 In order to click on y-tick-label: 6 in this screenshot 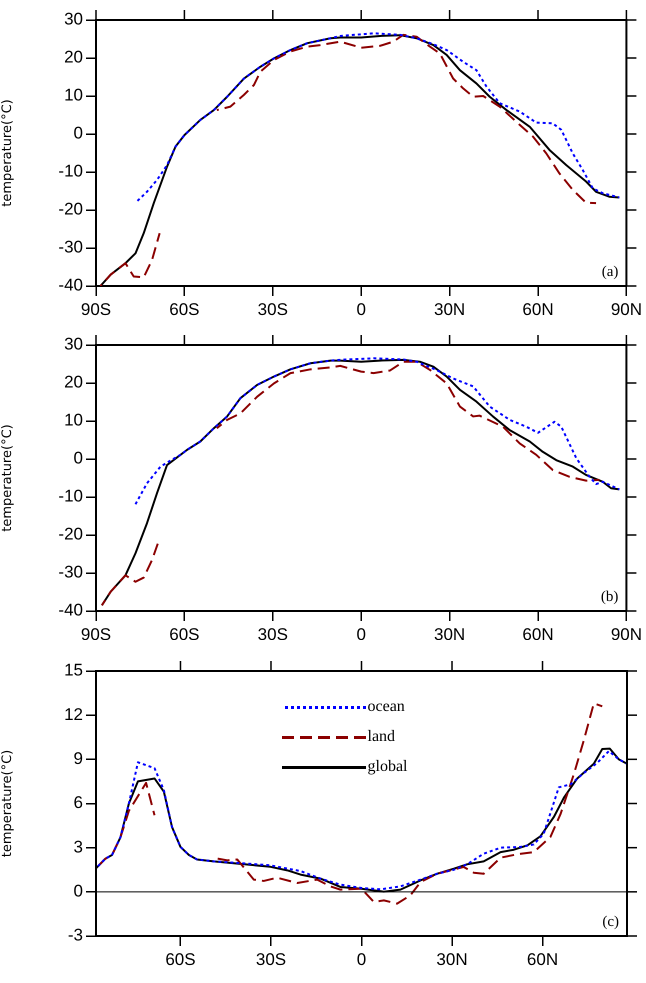, I will do `click(78, 802)`.